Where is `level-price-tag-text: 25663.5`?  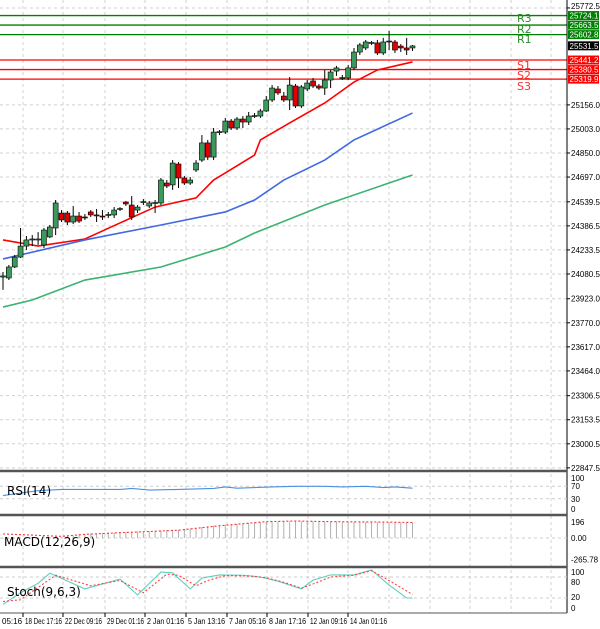 level-price-tag-text: 25663.5 is located at coordinates (584, 25).